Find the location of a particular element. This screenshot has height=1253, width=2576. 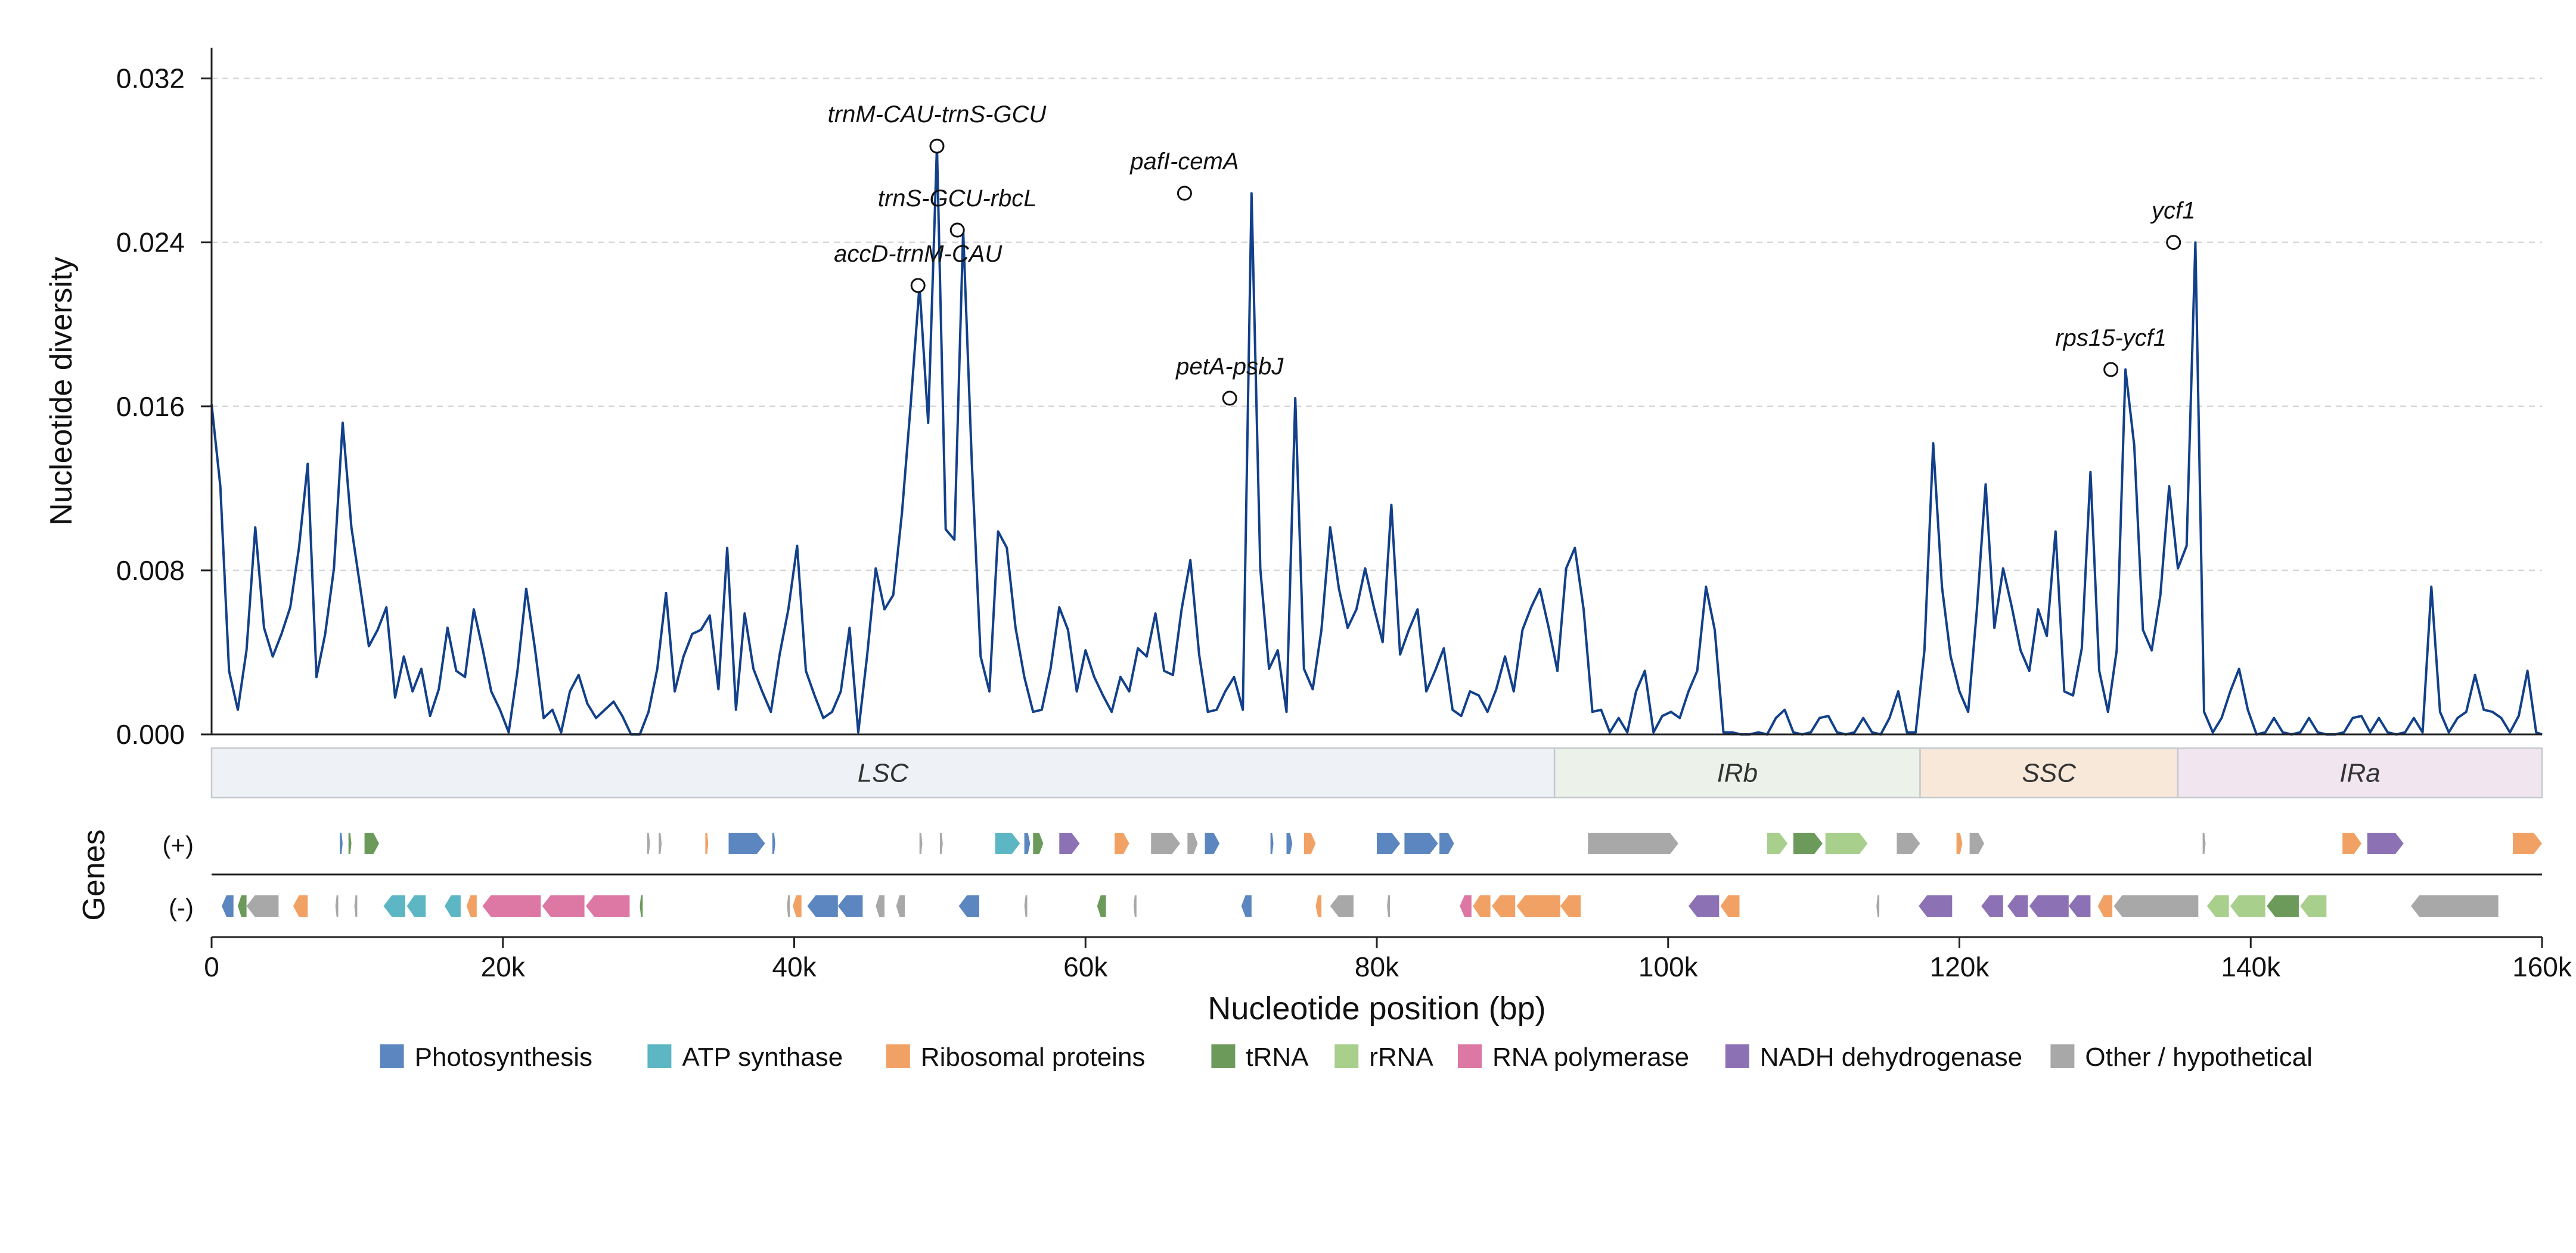

strand-label-plus: (+) is located at coordinates (178, 845).